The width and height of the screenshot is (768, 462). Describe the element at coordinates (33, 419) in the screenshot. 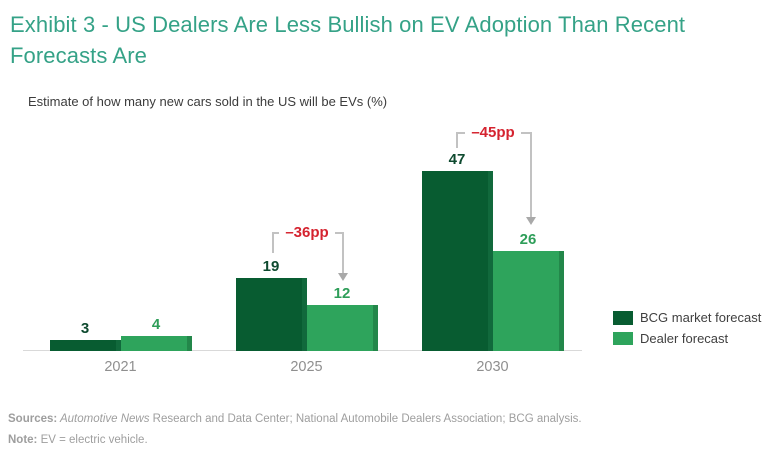

I see `sources-label: Sources:` at that location.